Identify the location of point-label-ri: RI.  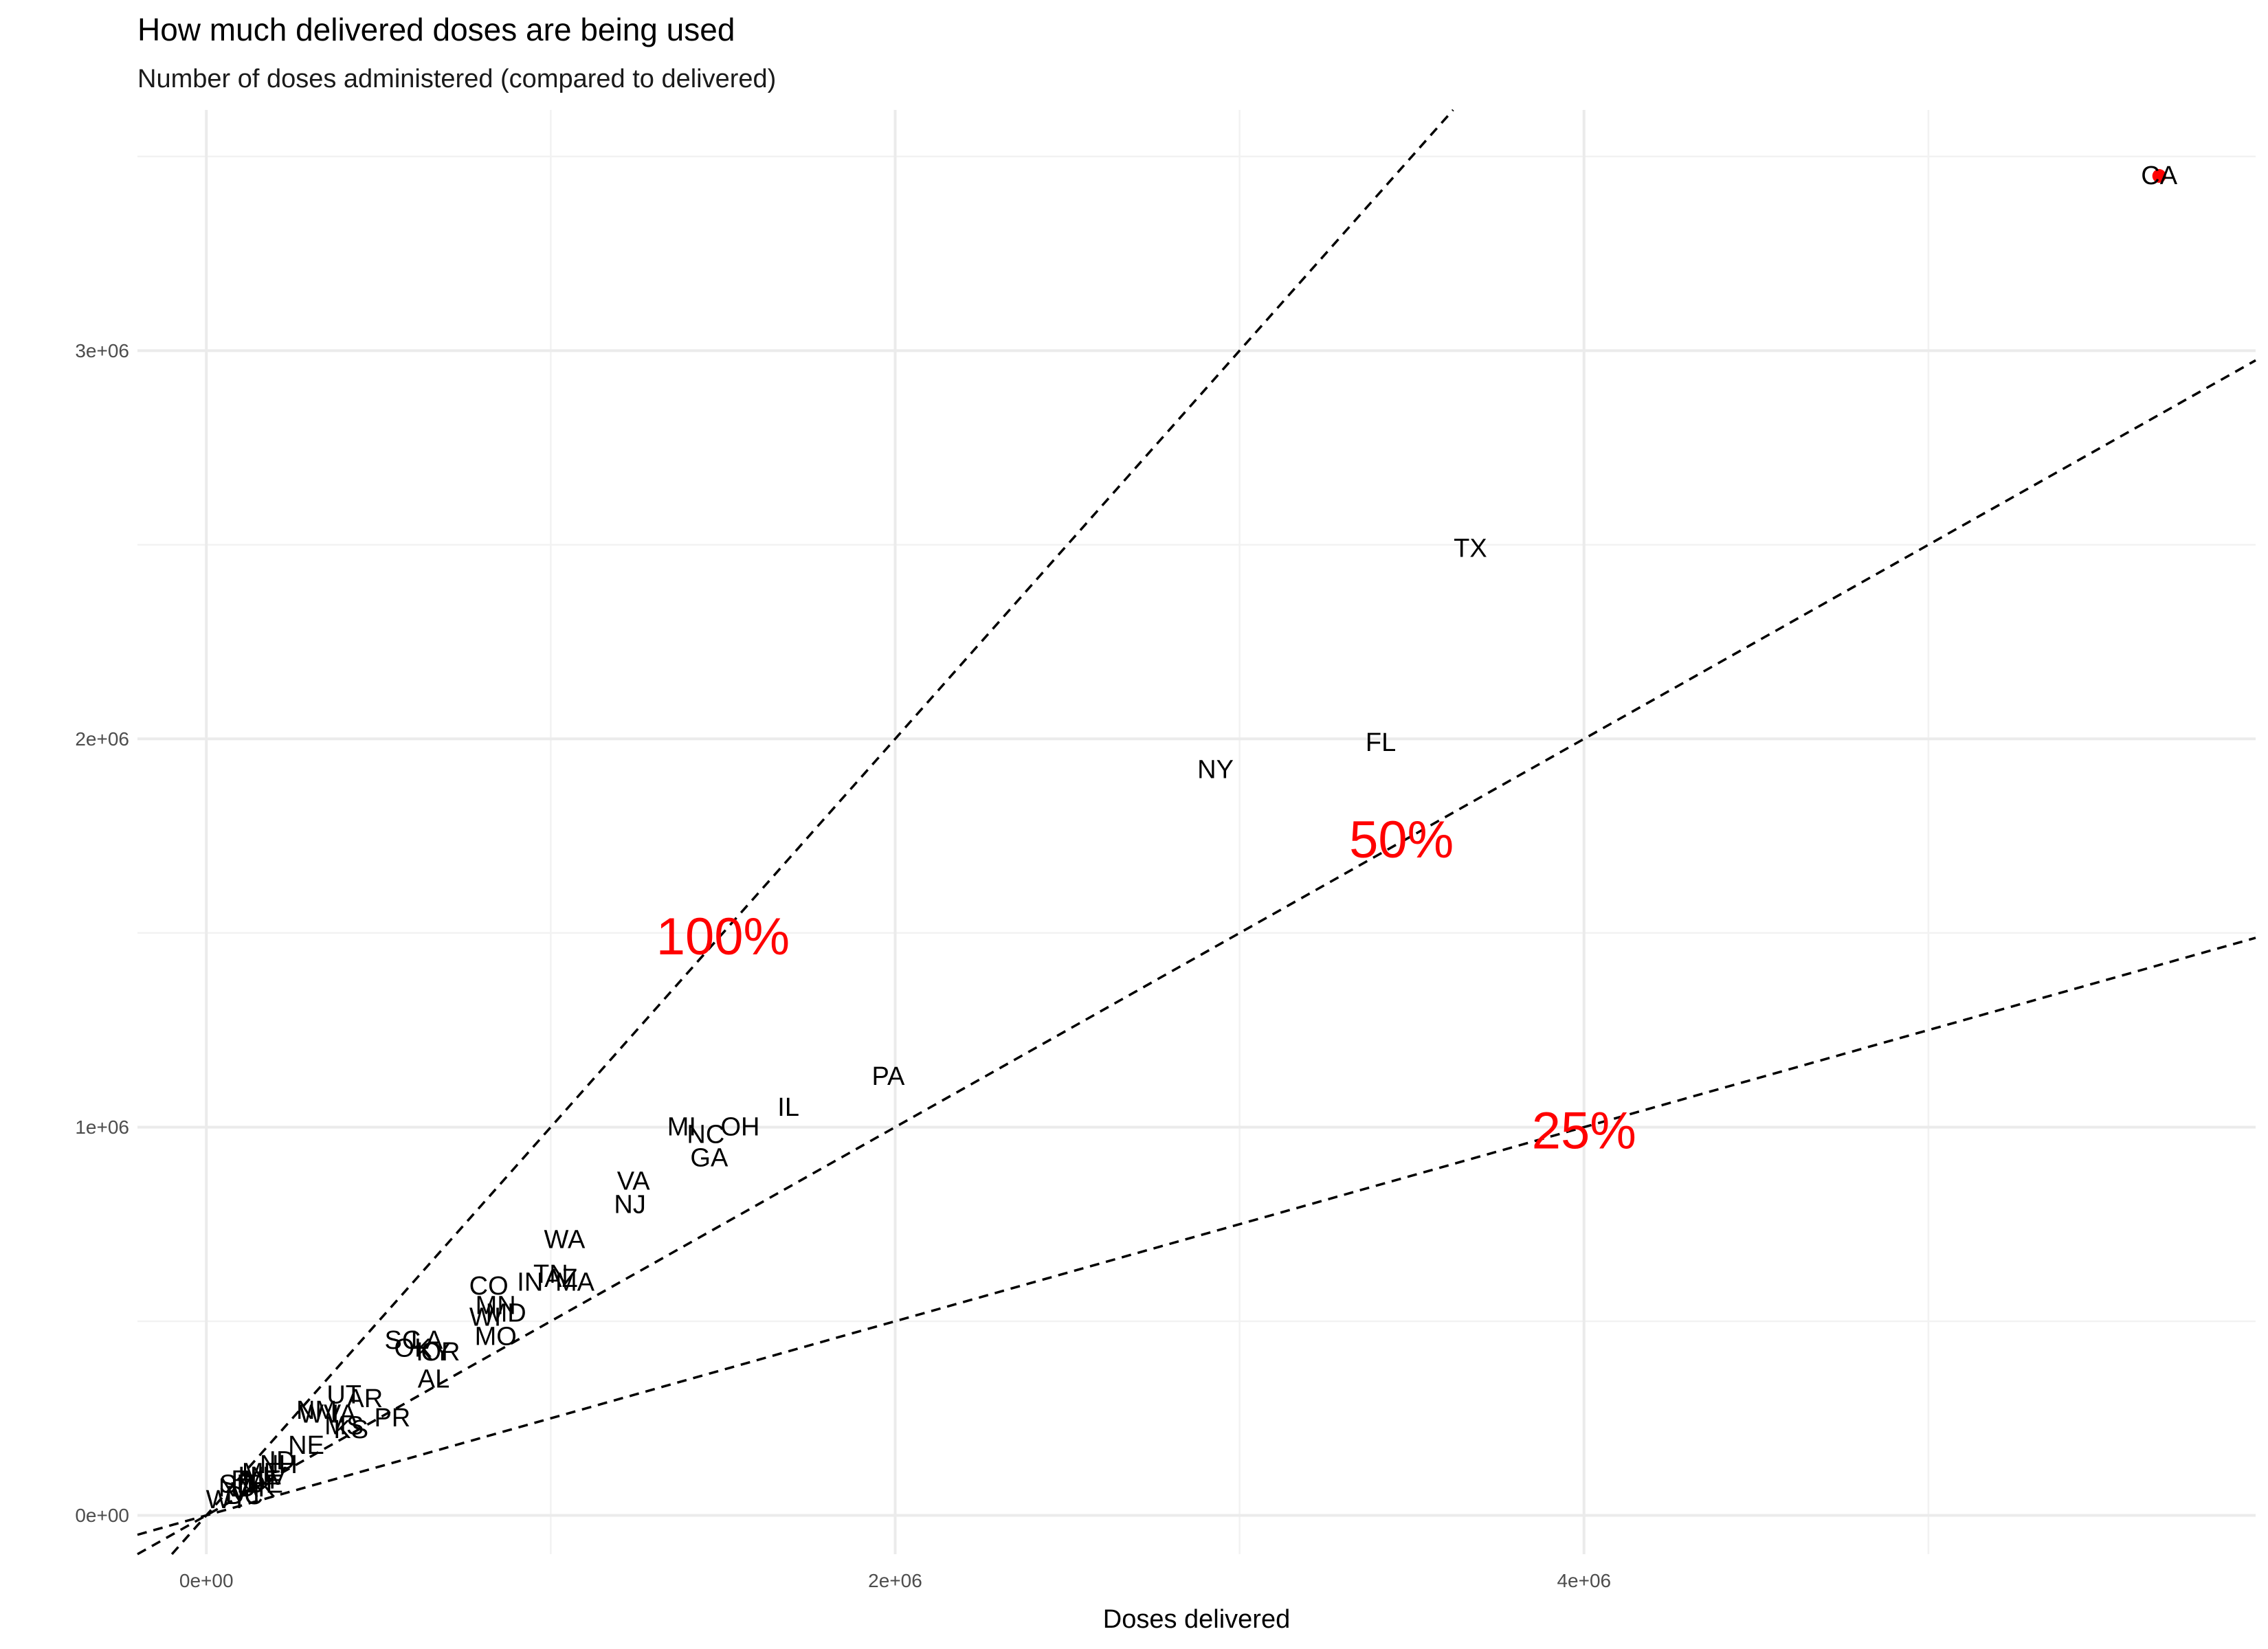
(244, 1480).